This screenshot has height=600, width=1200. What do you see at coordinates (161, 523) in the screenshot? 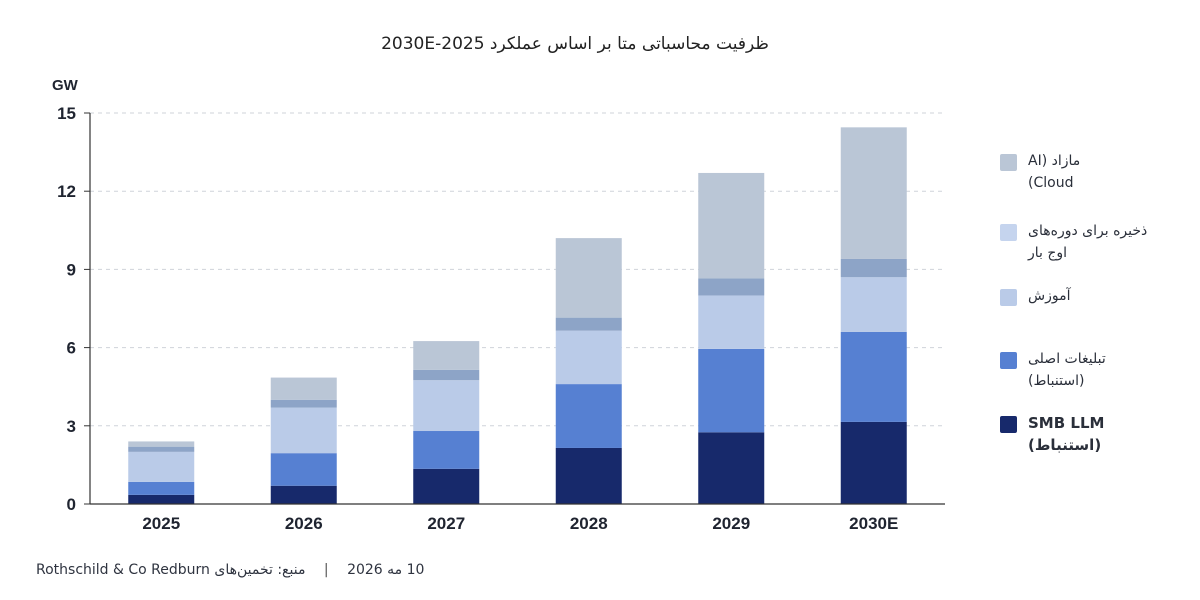
I see `x-tick-label: 2025` at bounding box center [161, 523].